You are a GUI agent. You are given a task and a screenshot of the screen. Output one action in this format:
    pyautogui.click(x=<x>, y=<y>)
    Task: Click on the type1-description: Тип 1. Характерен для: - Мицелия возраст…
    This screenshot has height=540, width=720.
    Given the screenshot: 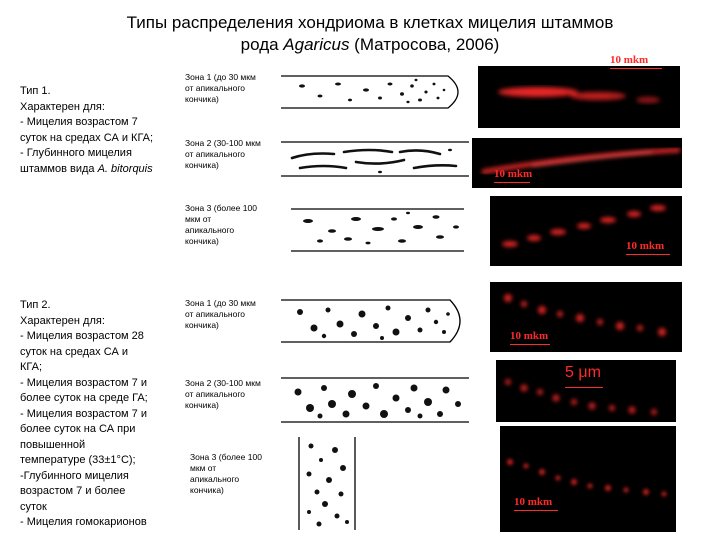 What is the action you would take?
    pyautogui.click(x=87, y=130)
    